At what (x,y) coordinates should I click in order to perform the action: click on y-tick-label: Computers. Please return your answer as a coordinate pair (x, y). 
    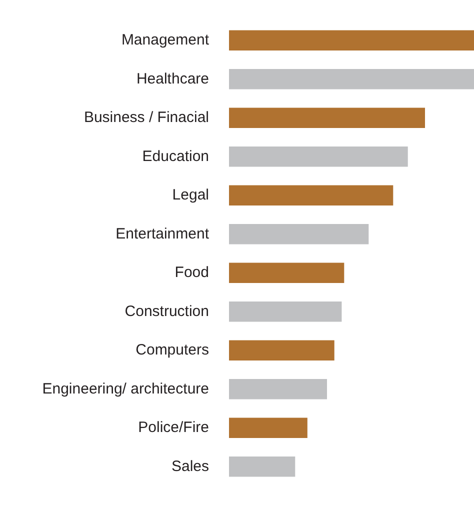
    Looking at the image, I should click on (172, 350).